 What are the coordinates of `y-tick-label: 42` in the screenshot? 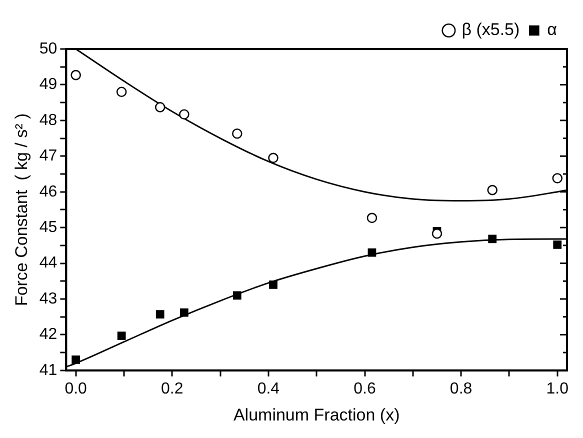 It's located at (48, 335).